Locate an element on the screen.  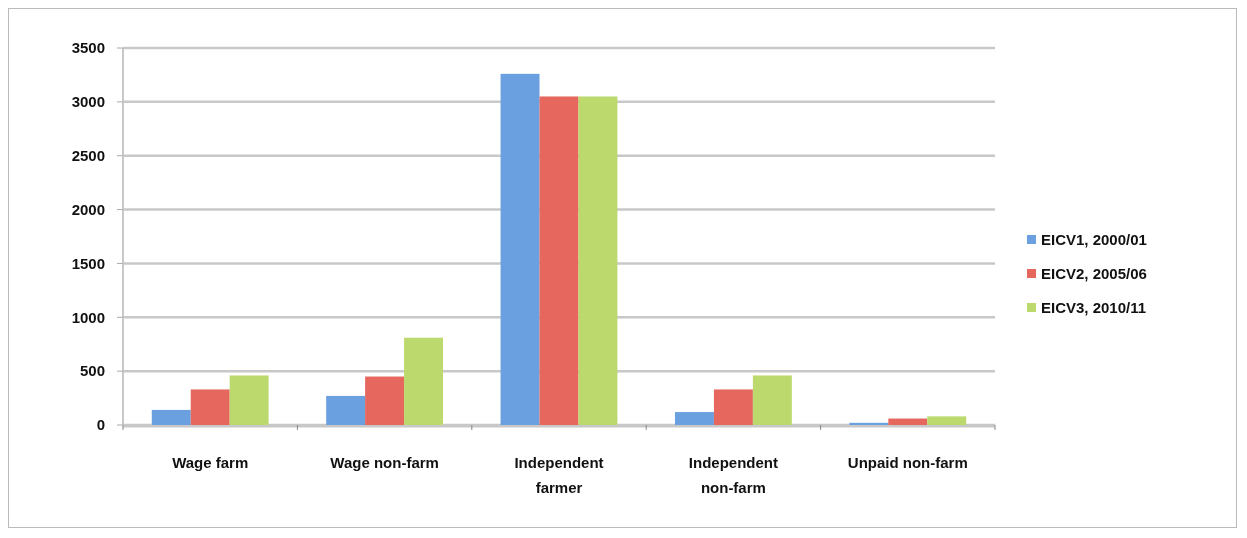
y-tick-label: 0 is located at coordinates (100, 425).